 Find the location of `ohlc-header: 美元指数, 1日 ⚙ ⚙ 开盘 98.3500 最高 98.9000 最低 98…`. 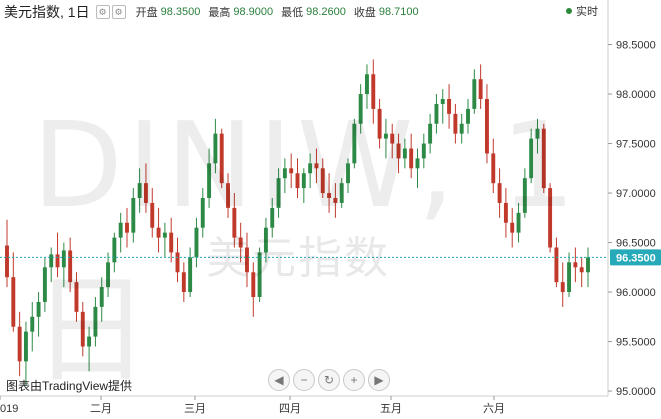

ohlc-header: 美元指数, 1日 ⚙ ⚙ 开盘 98.3500 最高 98.9000 最低 98… is located at coordinates (211, 12).